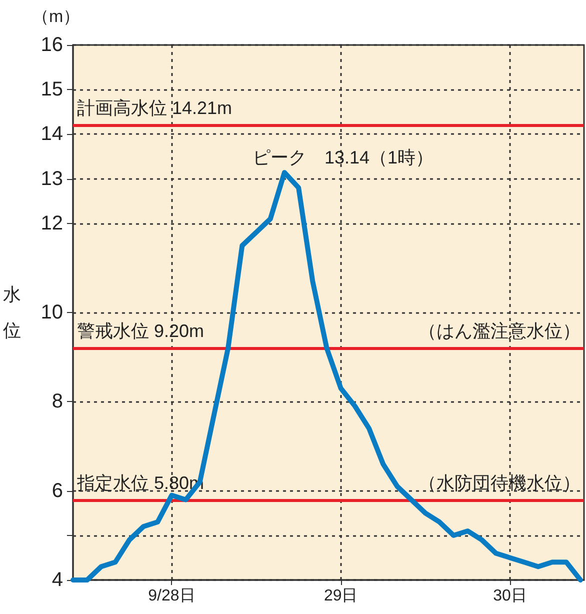 This screenshot has width=586, height=614. Describe the element at coordinates (51, 45) in the screenshot. I see `y-tick-label: 16` at that location.